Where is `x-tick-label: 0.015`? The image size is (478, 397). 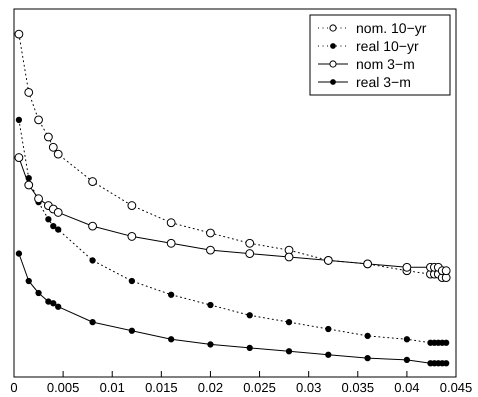
x-tick-label: 0.015 is located at coordinates (161, 388).